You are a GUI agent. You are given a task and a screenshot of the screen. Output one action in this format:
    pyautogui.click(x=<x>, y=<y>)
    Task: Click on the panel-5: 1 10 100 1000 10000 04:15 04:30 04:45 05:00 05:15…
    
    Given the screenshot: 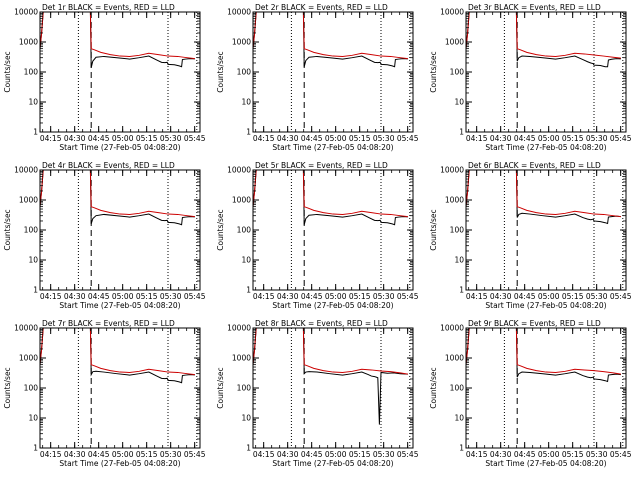 What is the action you would take?
    pyautogui.click(x=317, y=235)
    